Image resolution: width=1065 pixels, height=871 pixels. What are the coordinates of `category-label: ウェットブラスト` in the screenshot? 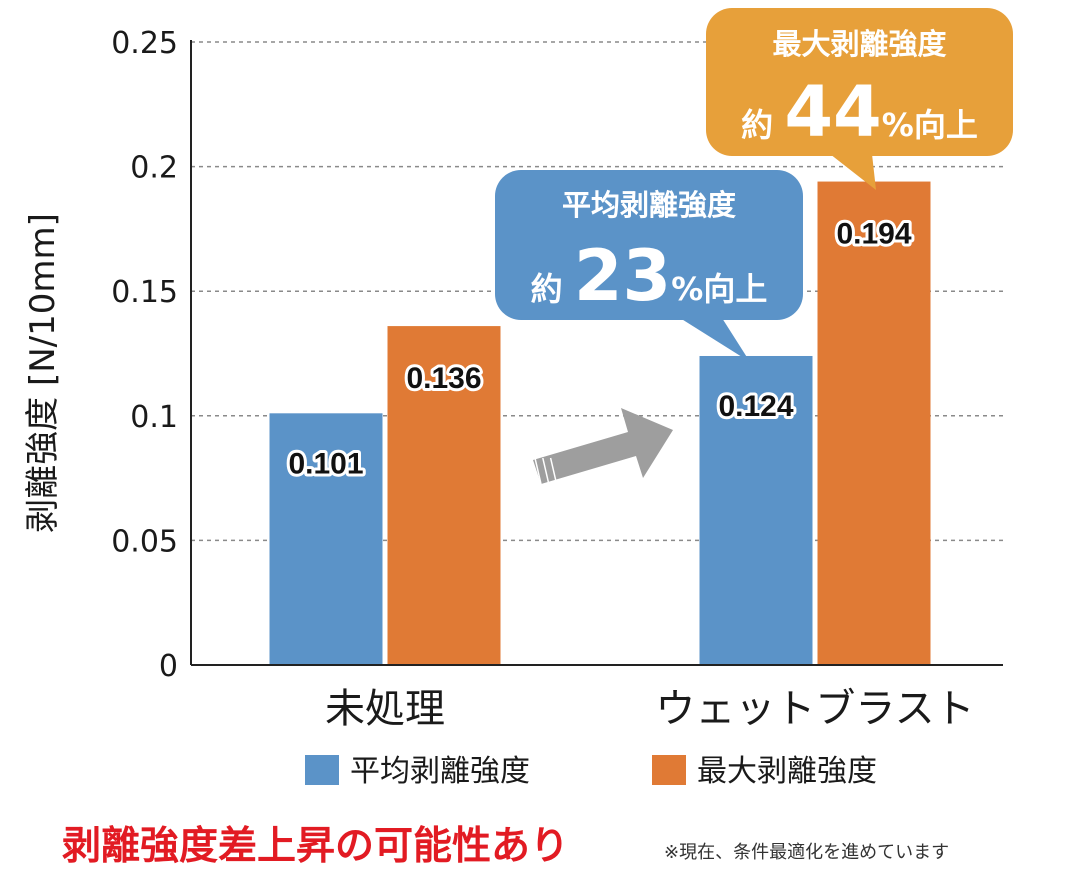 It's located at (814, 709).